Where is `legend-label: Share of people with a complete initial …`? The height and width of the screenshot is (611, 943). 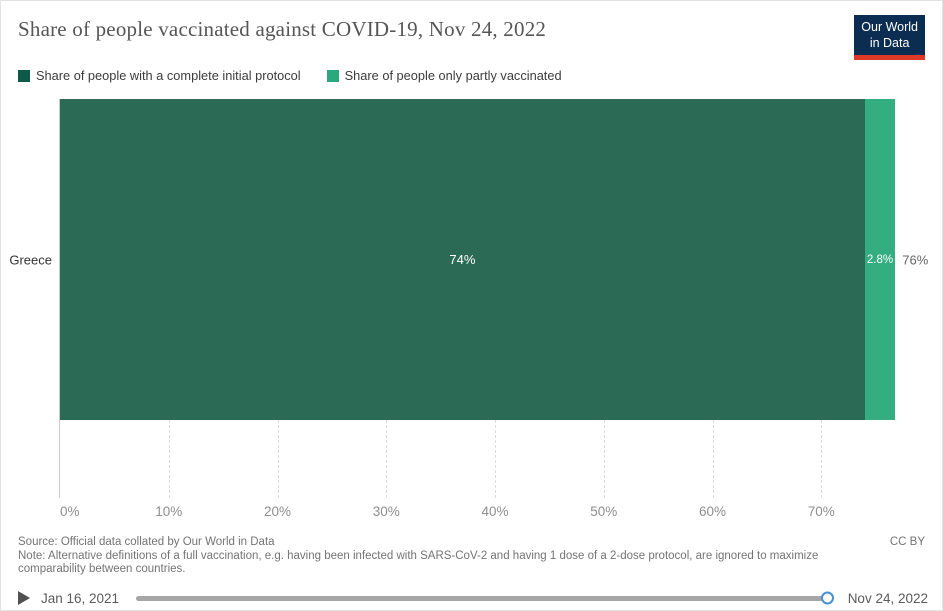
legend-label: Share of people with a complete initial … is located at coordinates (168, 75).